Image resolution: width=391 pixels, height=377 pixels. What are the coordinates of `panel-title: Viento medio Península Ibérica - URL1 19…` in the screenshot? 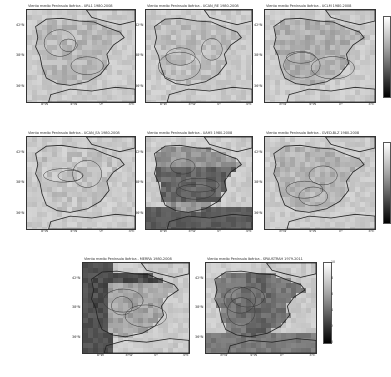 It's located at (70, 6).